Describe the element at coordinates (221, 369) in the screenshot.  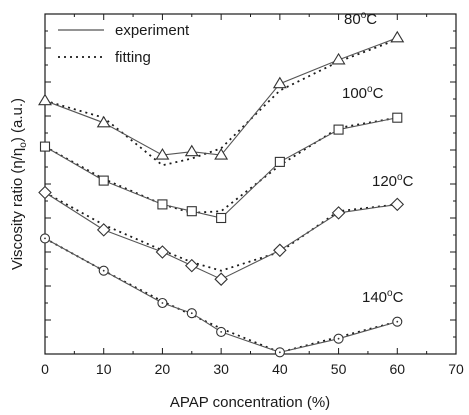
I see `x-tick-label: 30` at that location.